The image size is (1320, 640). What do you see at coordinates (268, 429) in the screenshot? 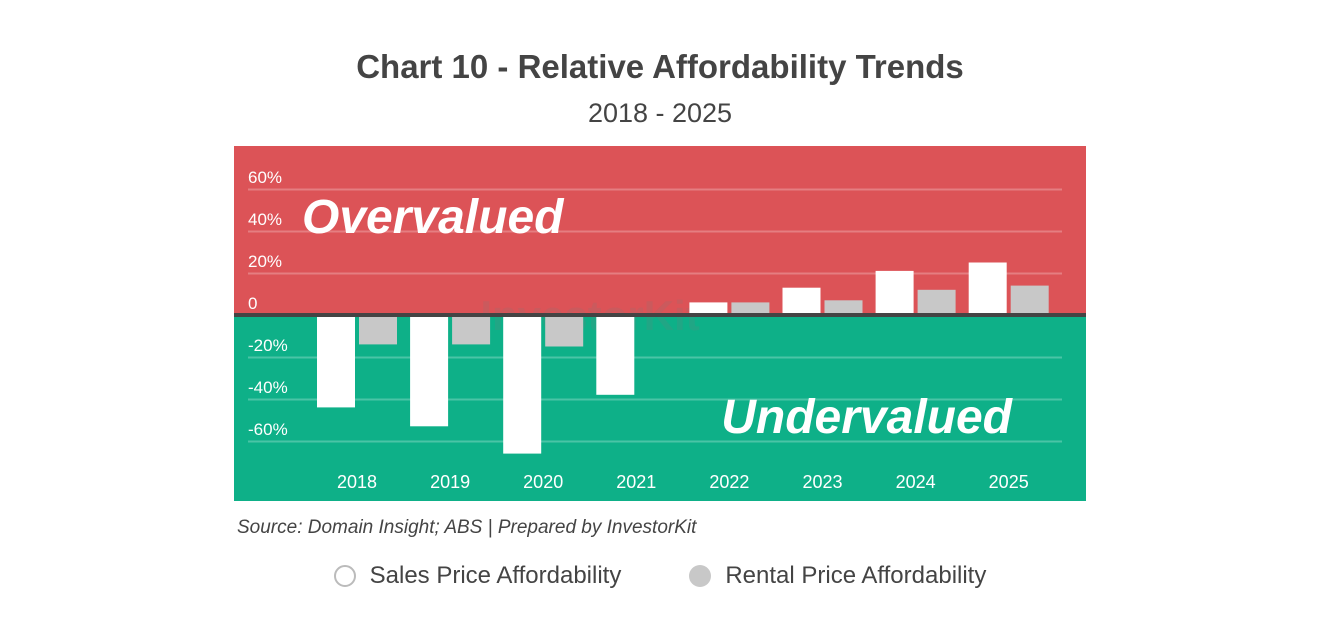
I see `y-tick-label: -60%` at bounding box center [268, 429].